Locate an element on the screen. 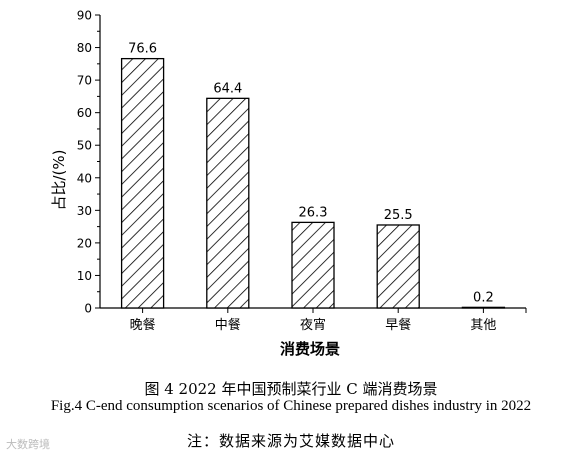 Image resolution: width=582 pixels, height=457 pixels. y-tick-label: 0 is located at coordinates (88, 309).